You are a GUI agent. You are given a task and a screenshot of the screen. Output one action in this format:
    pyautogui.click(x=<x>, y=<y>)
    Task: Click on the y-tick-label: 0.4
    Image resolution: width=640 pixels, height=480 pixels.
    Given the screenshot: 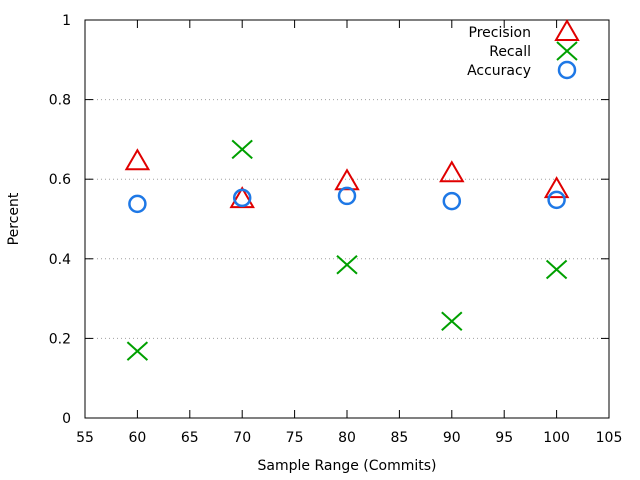 What is the action you would take?
    pyautogui.click(x=60, y=260)
    